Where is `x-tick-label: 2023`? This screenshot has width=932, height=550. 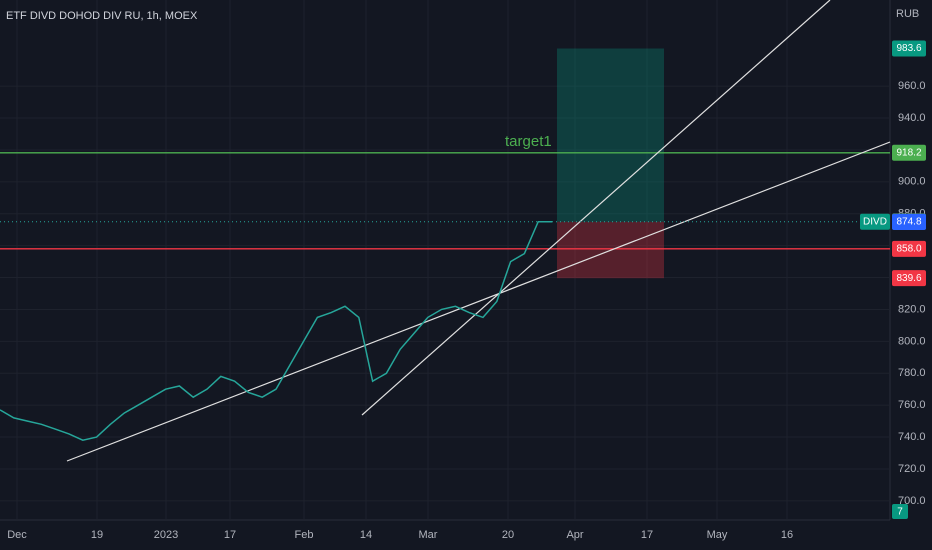 x-tick-label: 2023 is located at coordinates (166, 535).